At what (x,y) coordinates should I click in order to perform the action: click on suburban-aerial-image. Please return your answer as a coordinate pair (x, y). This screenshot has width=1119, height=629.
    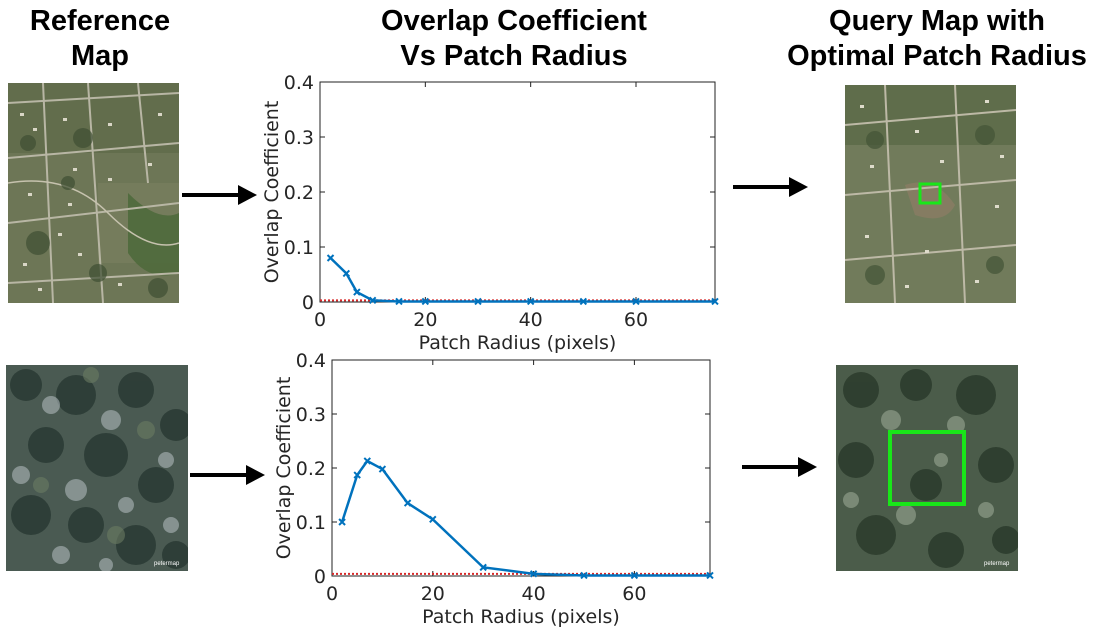
    Looking at the image, I should click on (93, 193).